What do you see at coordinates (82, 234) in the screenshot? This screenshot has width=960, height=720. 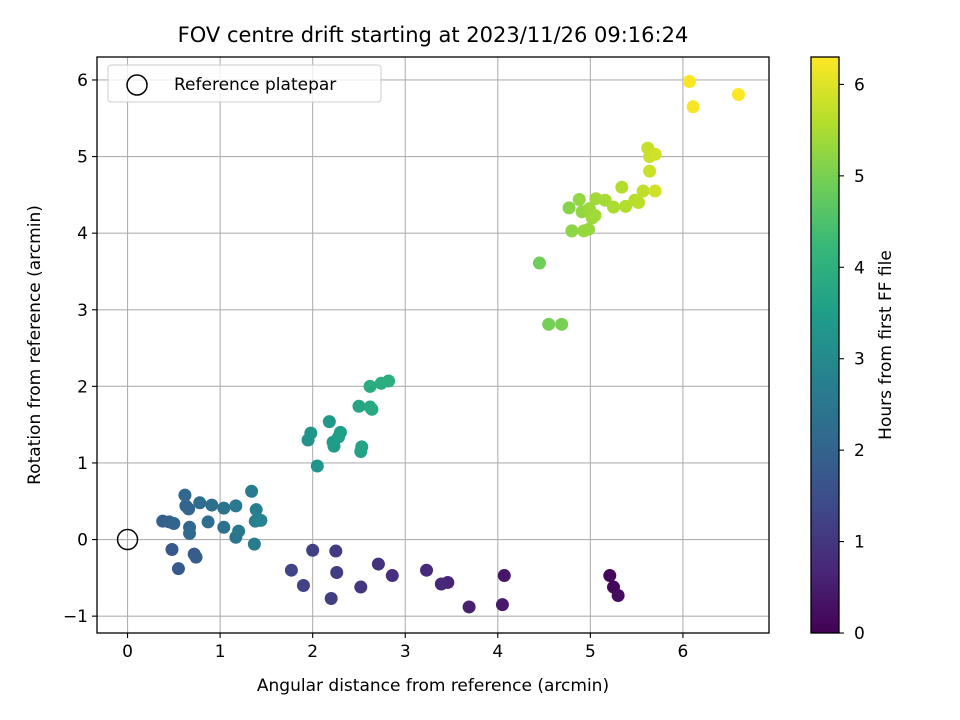 I see `y-tick-label: 4` at bounding box center [82, 234].